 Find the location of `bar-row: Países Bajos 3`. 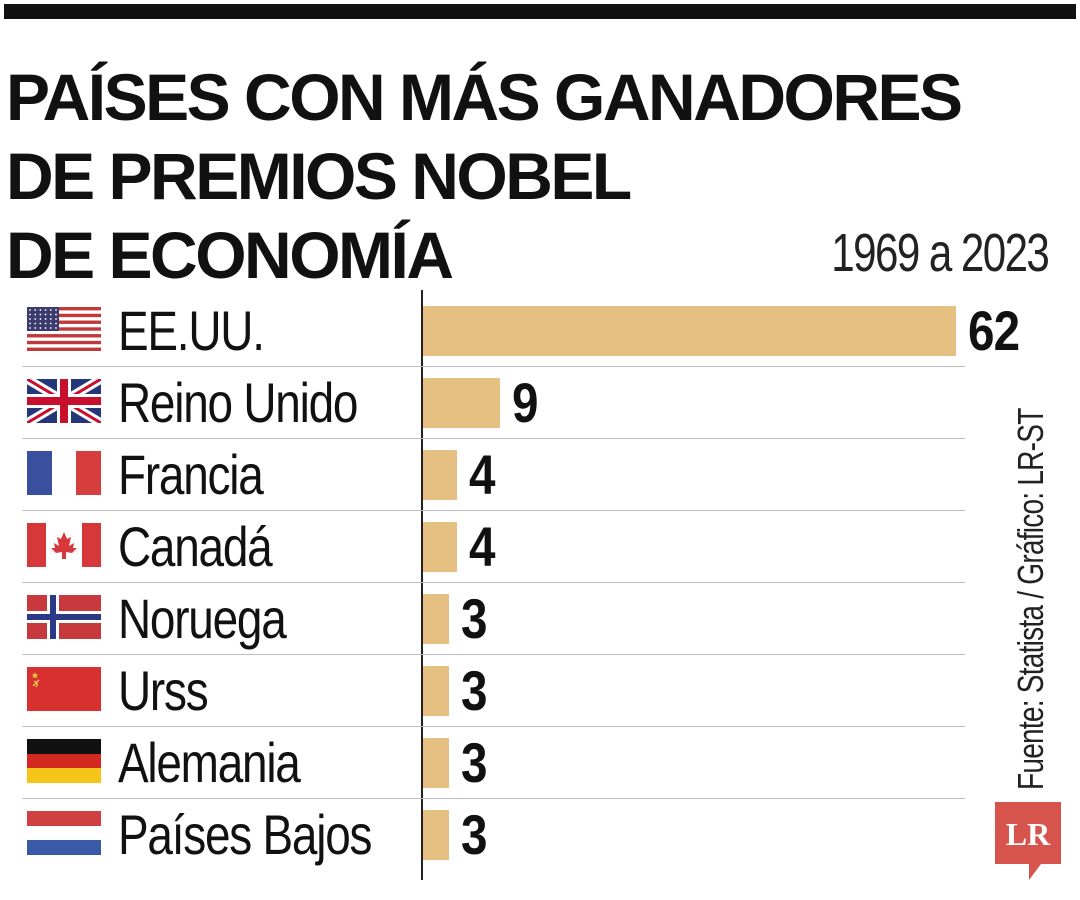

bar-row: Países Bajos 3 is located at coordinates (482, 835).